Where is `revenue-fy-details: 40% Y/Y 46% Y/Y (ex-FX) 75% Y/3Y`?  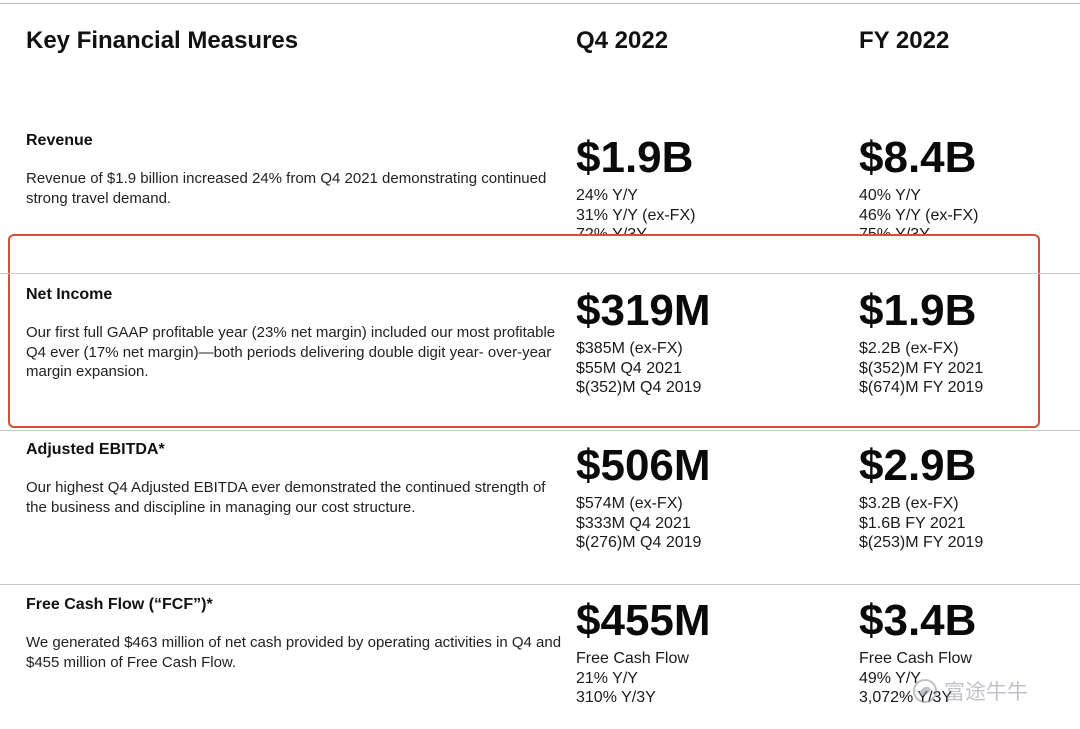
revenue-fy-details: 40% Y/Y 46% Y/Y (ex-FX) 75% Y/3Y is located at coordinates (918, 210).